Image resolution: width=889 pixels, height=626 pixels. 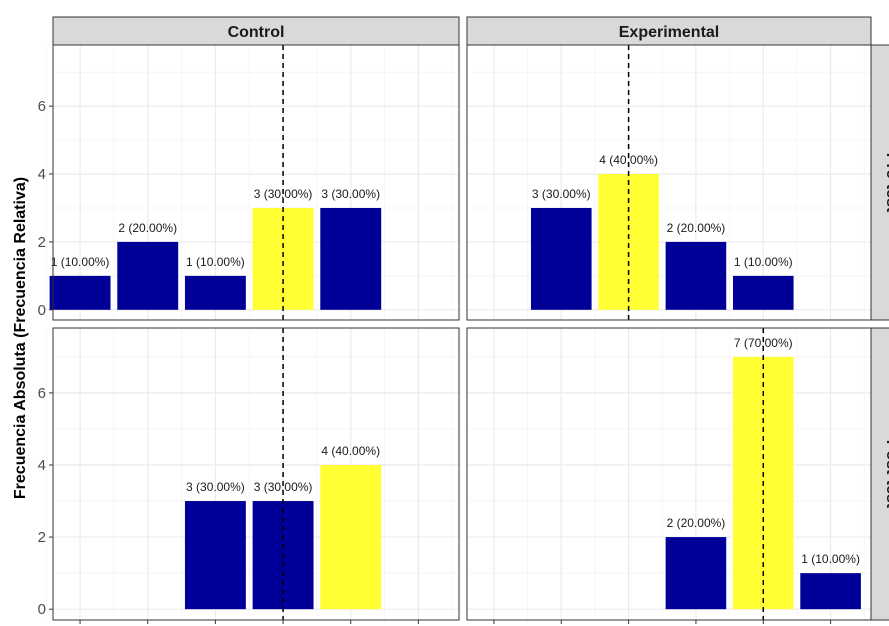 What do you see at coordinates (763, 343) in the screenshot?
I see `bar-label: 7 (70.00%)` at bounding box center [763, 343].